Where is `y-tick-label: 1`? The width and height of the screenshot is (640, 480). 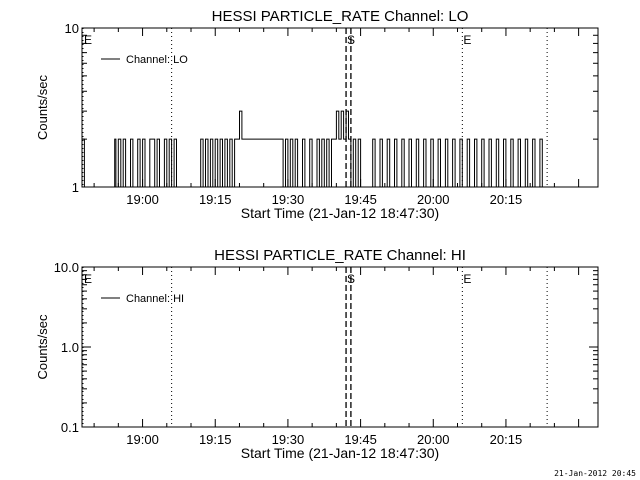
y-tick-label: 1 is located at coordinates (75, 187).